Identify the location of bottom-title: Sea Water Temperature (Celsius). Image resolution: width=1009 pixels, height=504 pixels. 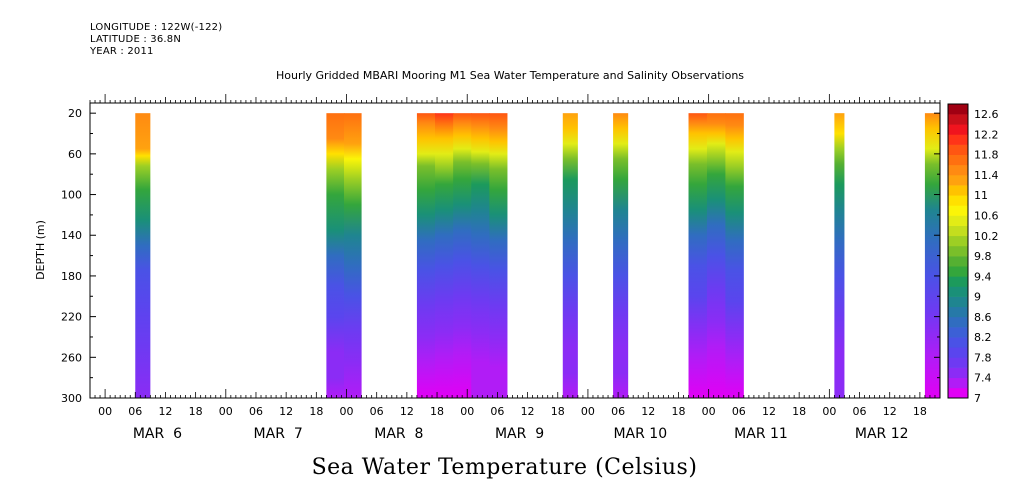
(504, 467).